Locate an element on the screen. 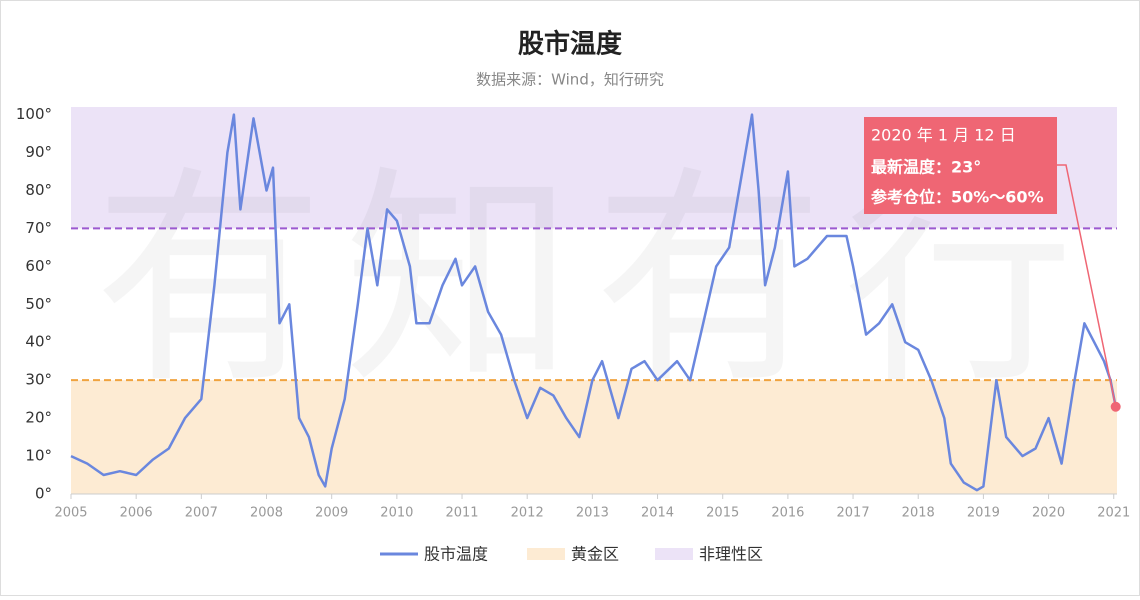 The width and height of the screenshot is (1140, 600). legend-item: 非理性区 is located at coordinates (709, 554).